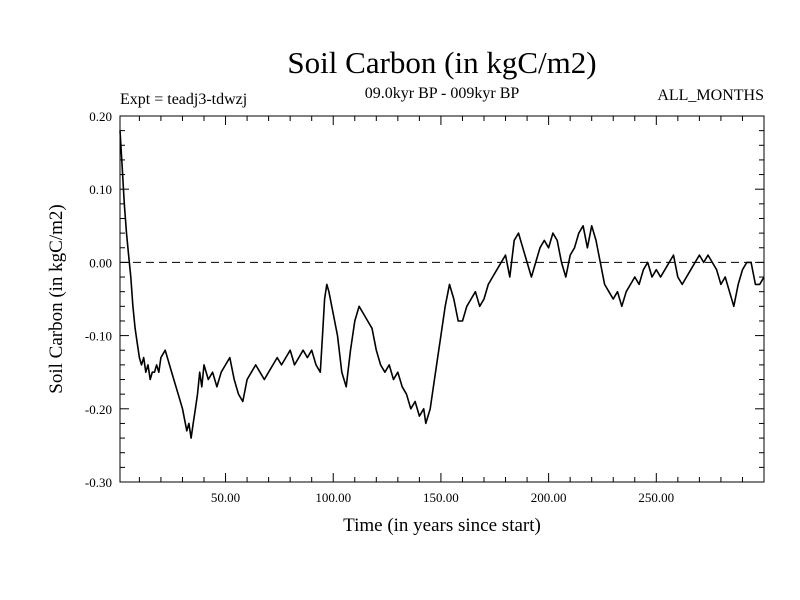 Image resolution: width=800 pixels, height=600 pixels. What do you see at coordinates (441, 62) in the screenshot?
I see `chart-title: Soil Carbon (in kgC/m2)` at bounding box center [441, 62].